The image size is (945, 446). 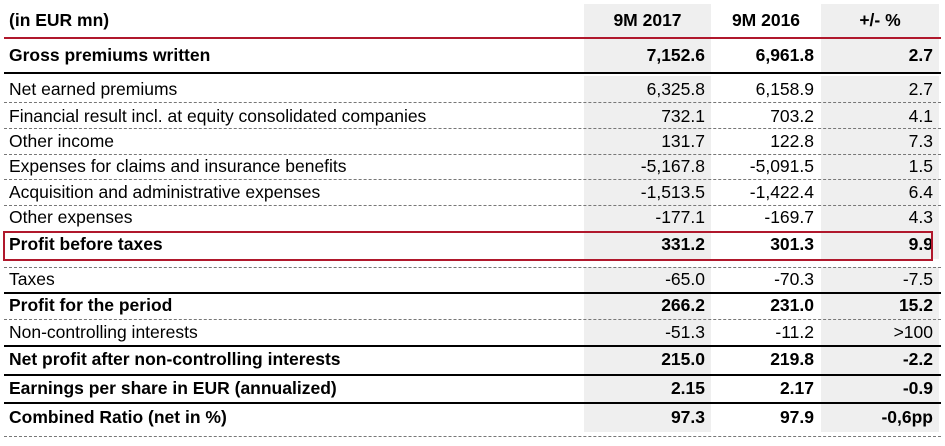 What do you see at coordinates (880, 141) in the screenshot?
I see `value-change-percent: 7.3` at bounding box center [880, 141].